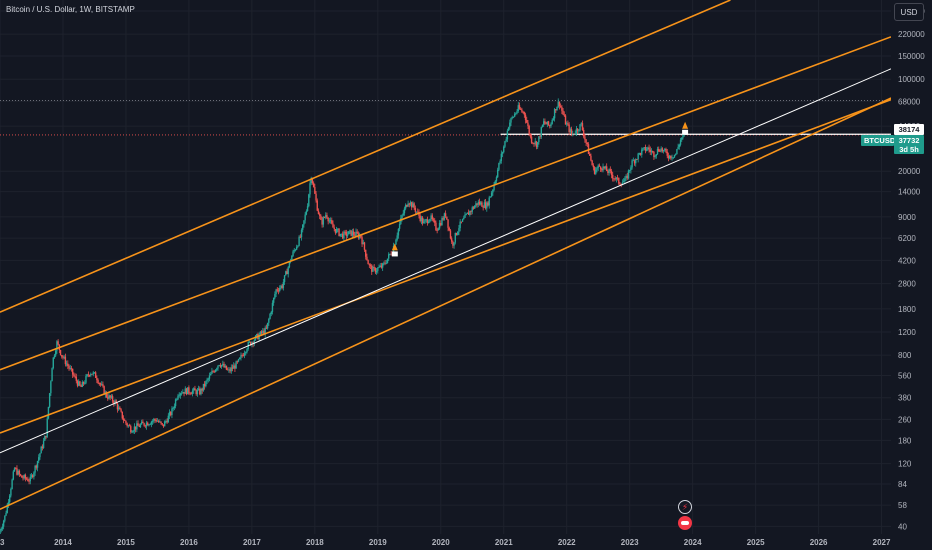  What do you see at coordinates (685, 507) in the screenshot?
I see `lightning-icon: ⚡` at bounding box center [685, 507].